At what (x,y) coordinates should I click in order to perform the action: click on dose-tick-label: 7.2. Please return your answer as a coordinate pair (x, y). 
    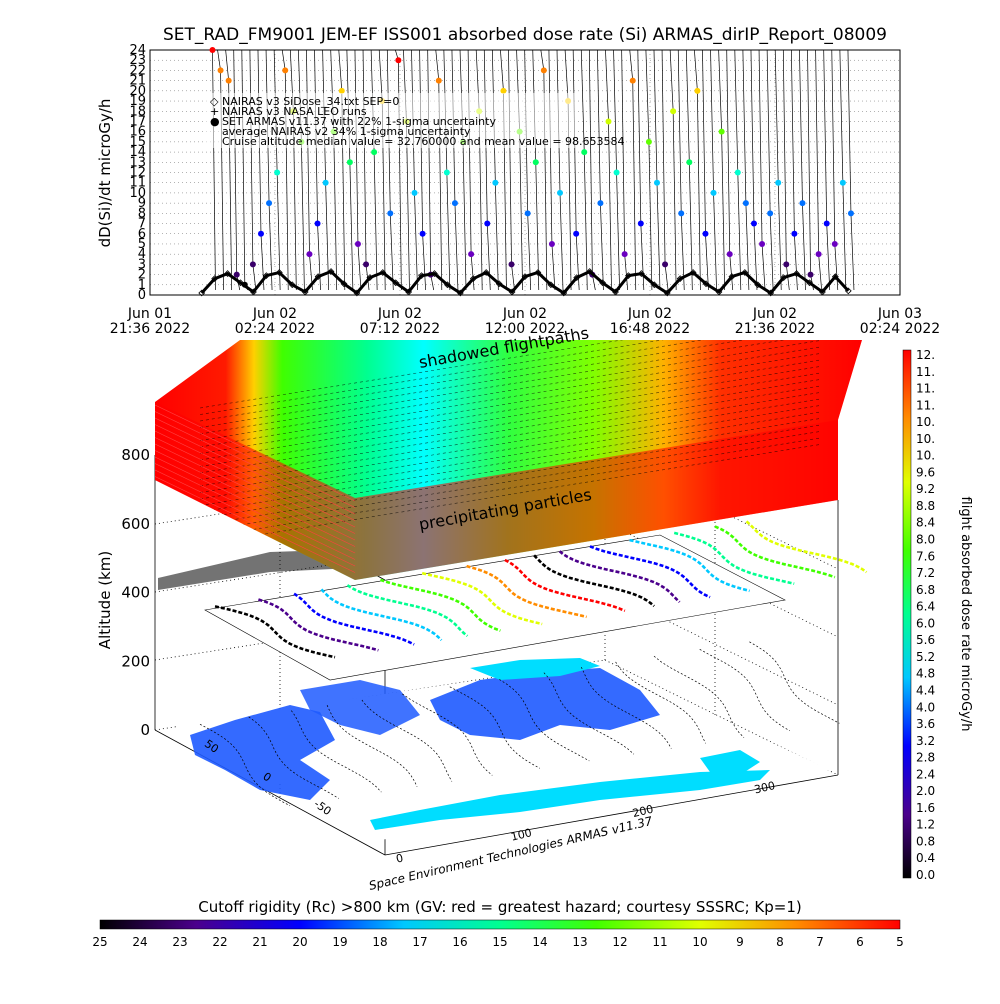
    Looking at the image, I should click on (925, 573).